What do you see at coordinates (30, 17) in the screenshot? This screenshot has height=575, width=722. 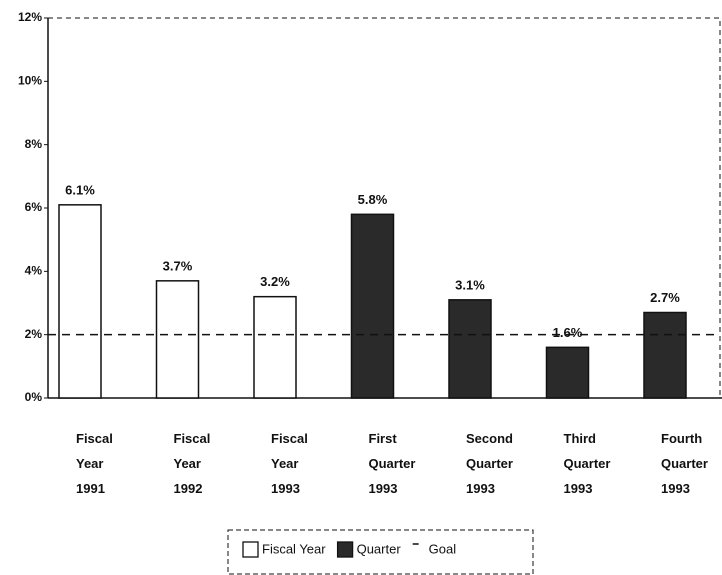 I see `y-tick-label: 12%` at bounding box center [30, 17].